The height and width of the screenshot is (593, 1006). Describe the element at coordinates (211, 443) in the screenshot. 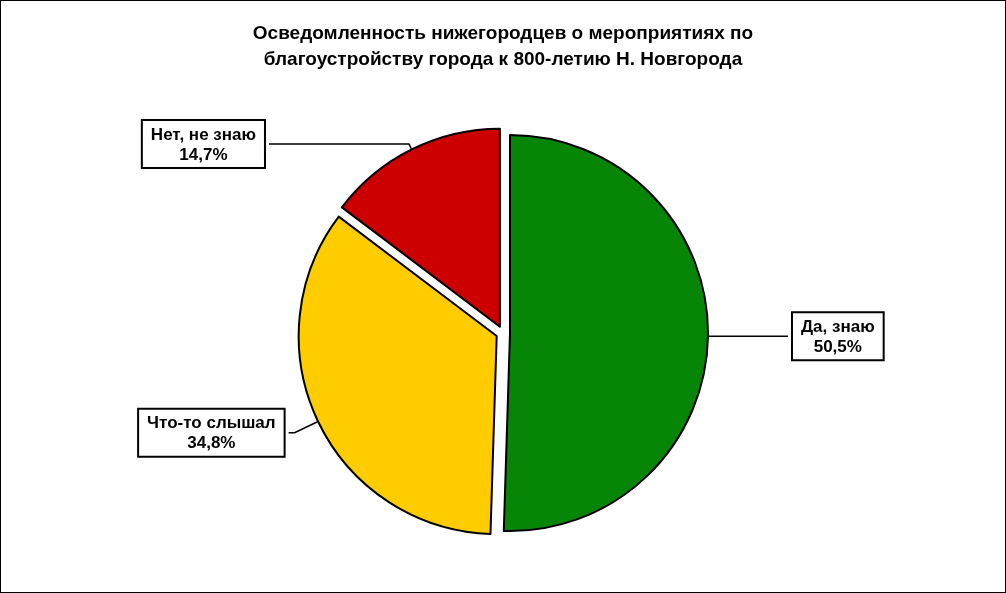

I see `data-label: 34,8%` at that location.